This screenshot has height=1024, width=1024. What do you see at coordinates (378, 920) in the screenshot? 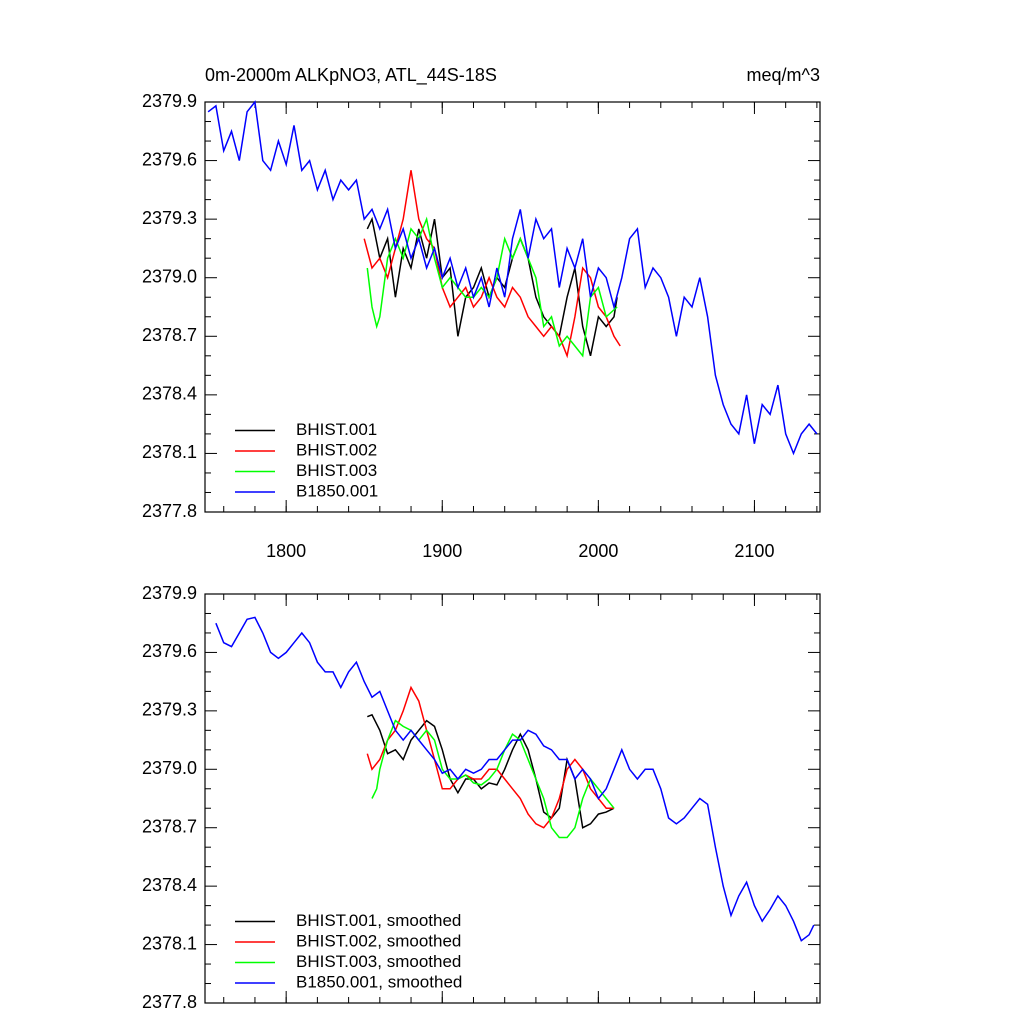
I see `legend-label: BHIST.001, smoothed` at bounding box center [378, 920].